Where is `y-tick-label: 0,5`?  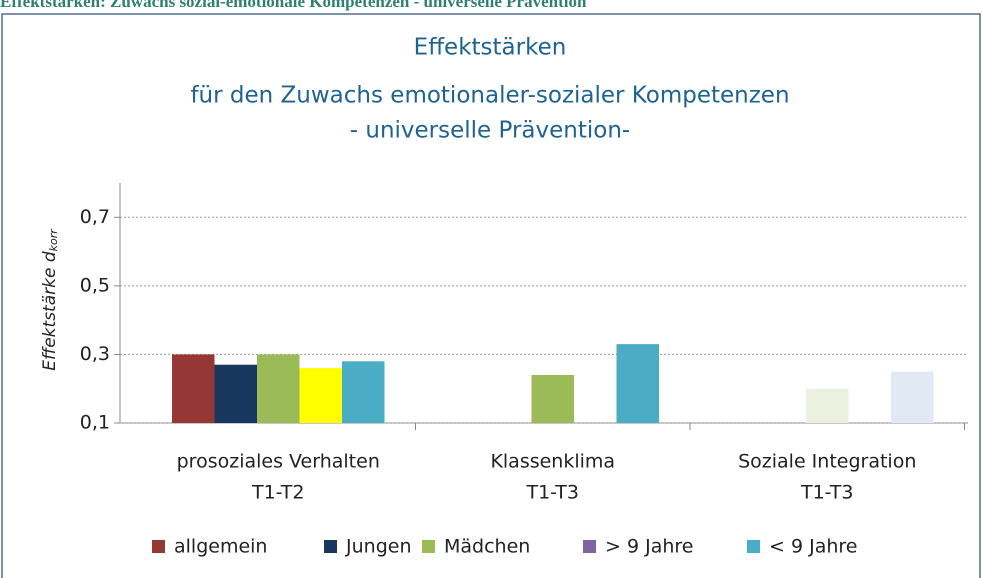 y-tick-label: 0,5 is located at coordinates (95, 285).